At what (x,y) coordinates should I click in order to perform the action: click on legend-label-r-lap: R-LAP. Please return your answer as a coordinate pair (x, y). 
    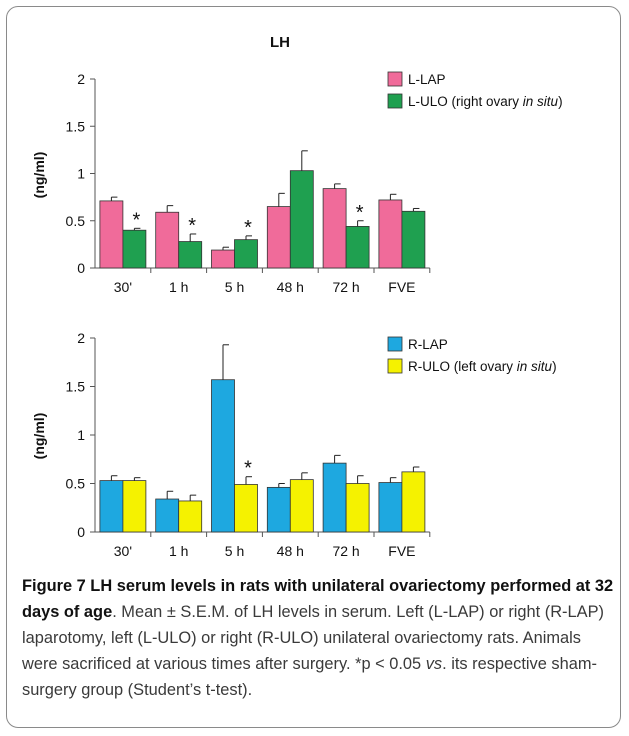
    Looking at the image, I should click on (428, 344).